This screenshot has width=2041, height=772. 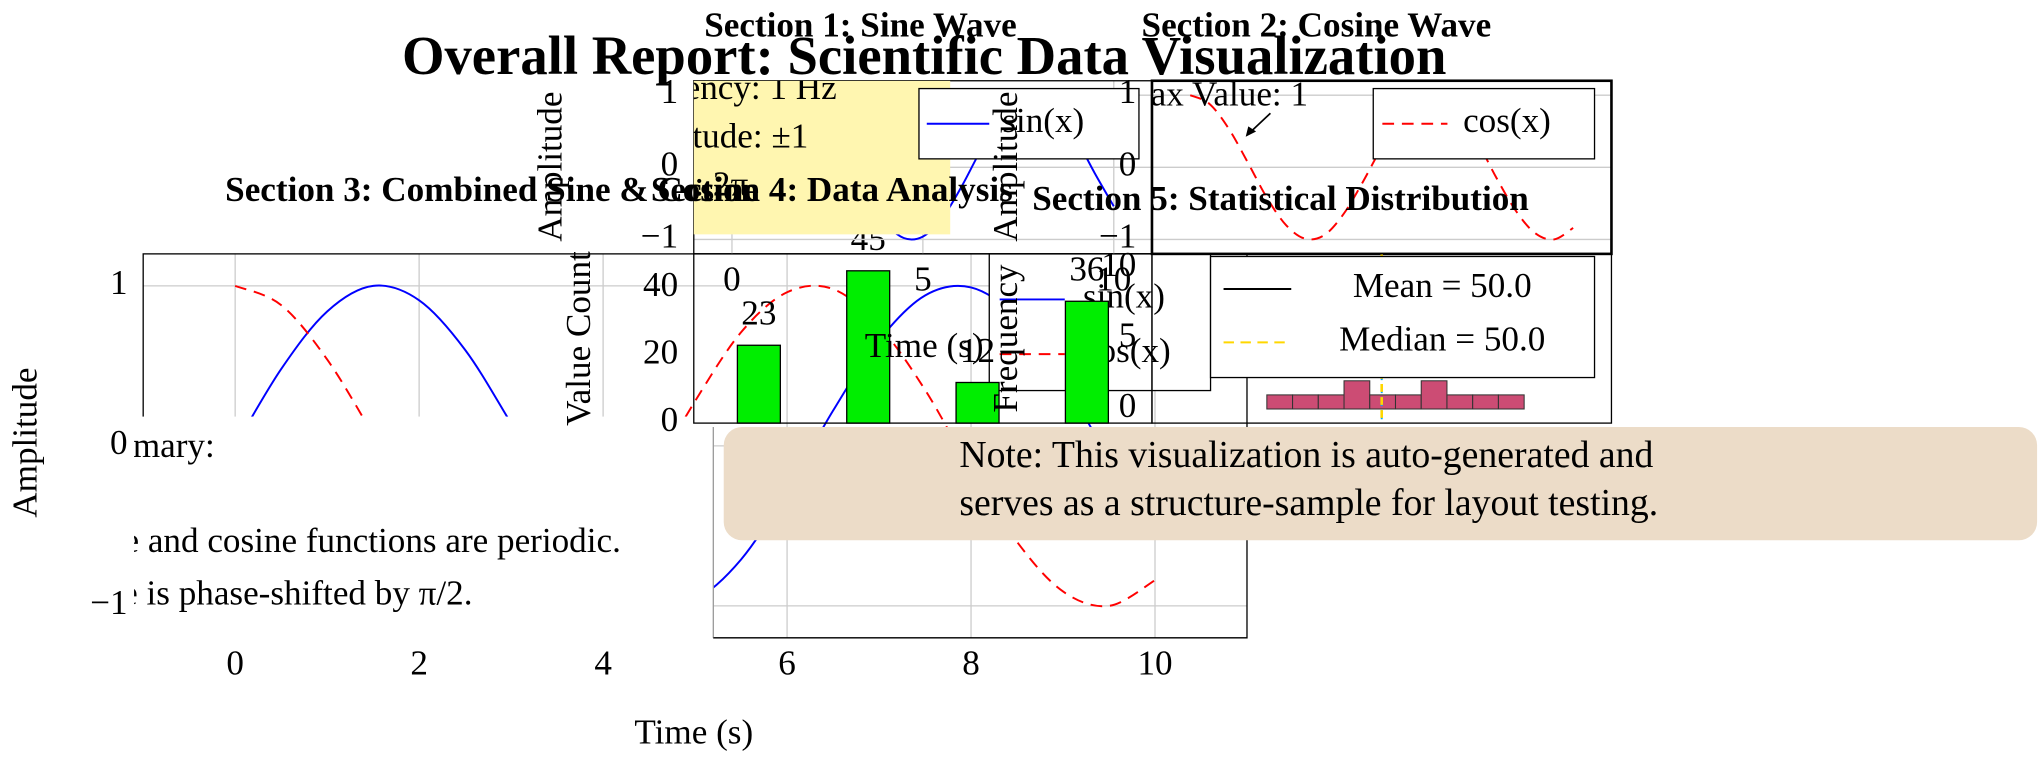 What do you see at coordinates (1118, 264) in the screenshot?
I see `y-tick-label: 10` at bounding box center [1118, 264].